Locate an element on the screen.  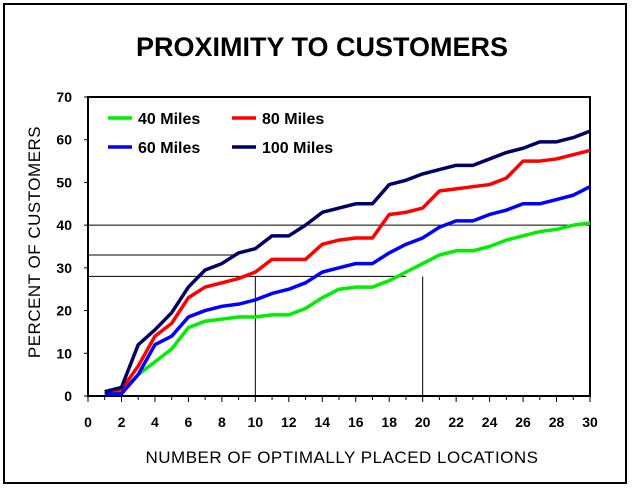
x-tick-label: 6 is located at coordinates (189, 422).